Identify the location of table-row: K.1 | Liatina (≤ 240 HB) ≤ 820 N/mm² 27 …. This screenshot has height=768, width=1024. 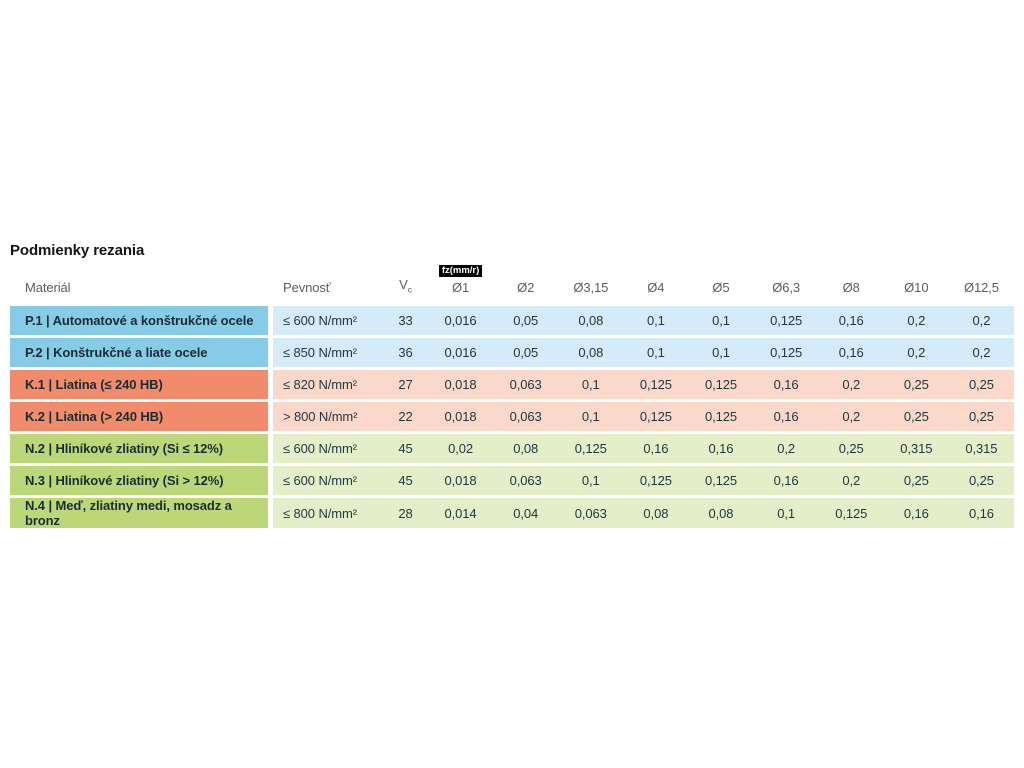
(512, 384).